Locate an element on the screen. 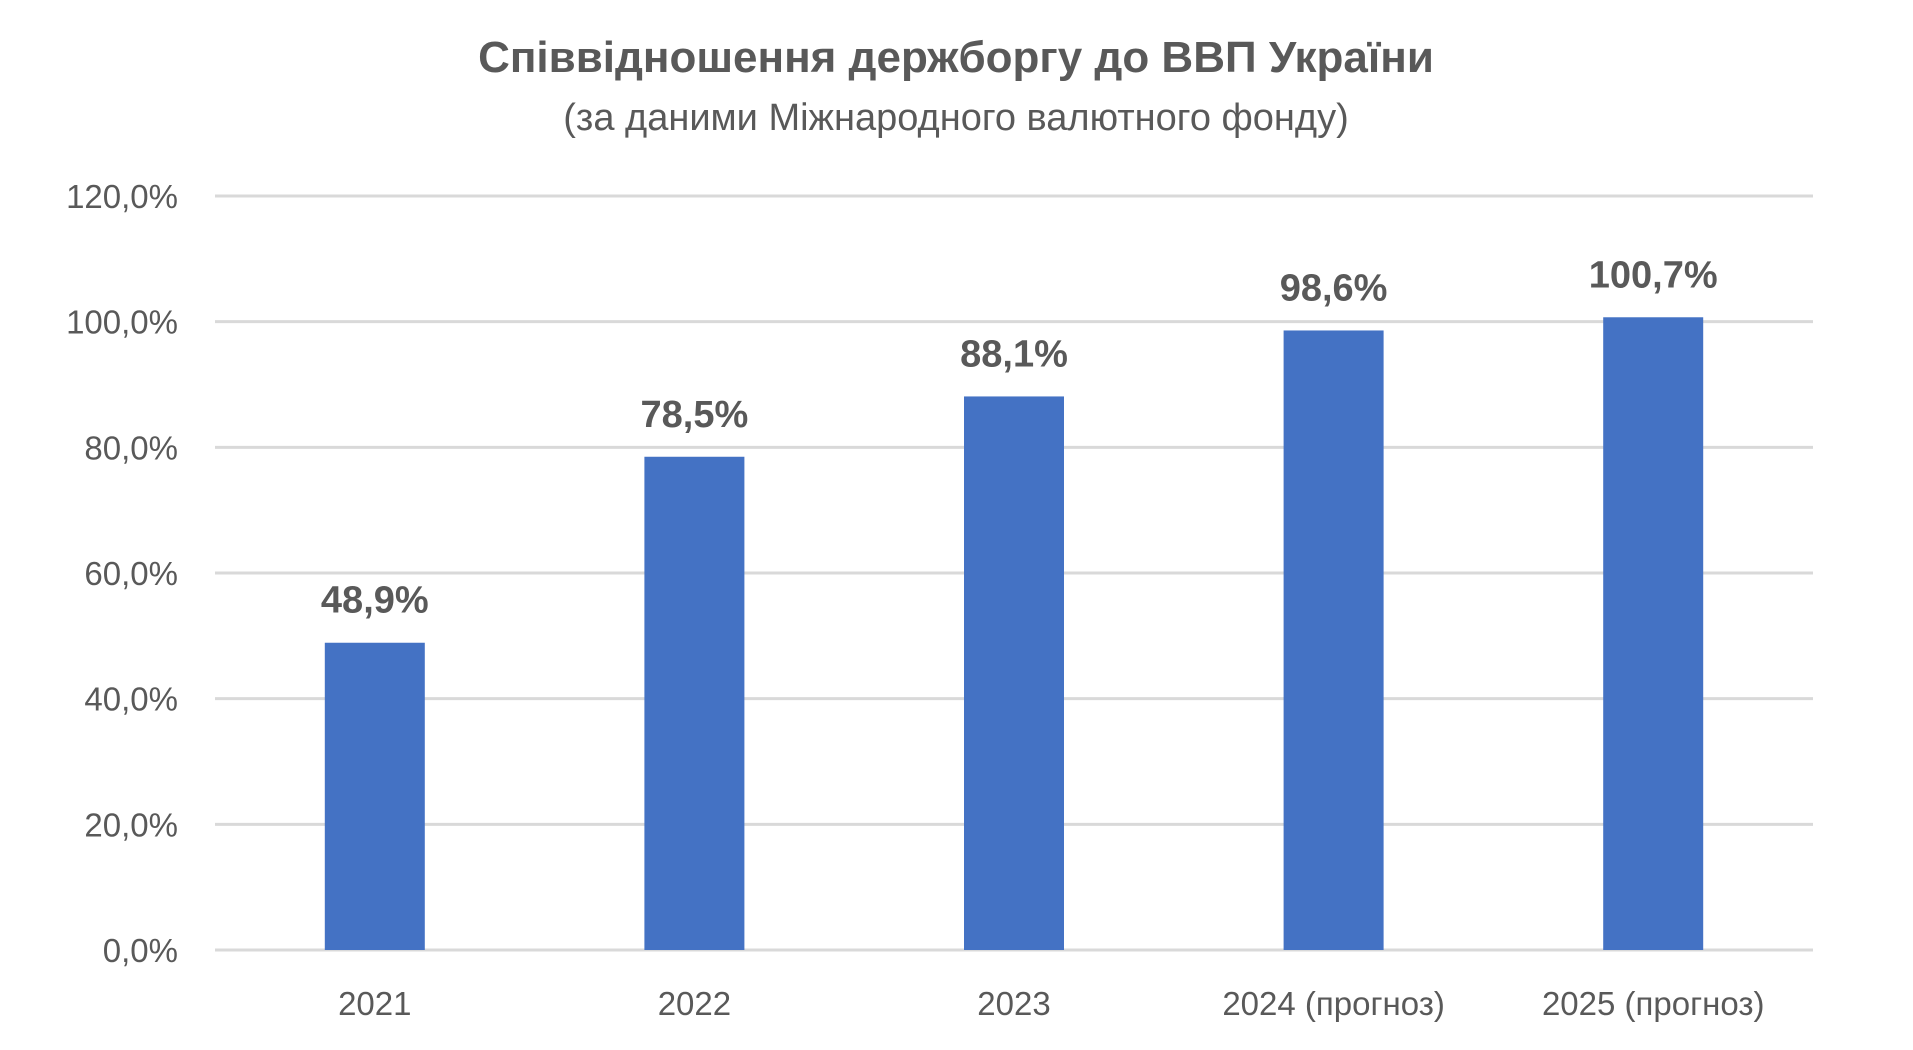 The image size is (1913, 1050). y-tick-label: 100,0% is located at coordinates (122, 322).